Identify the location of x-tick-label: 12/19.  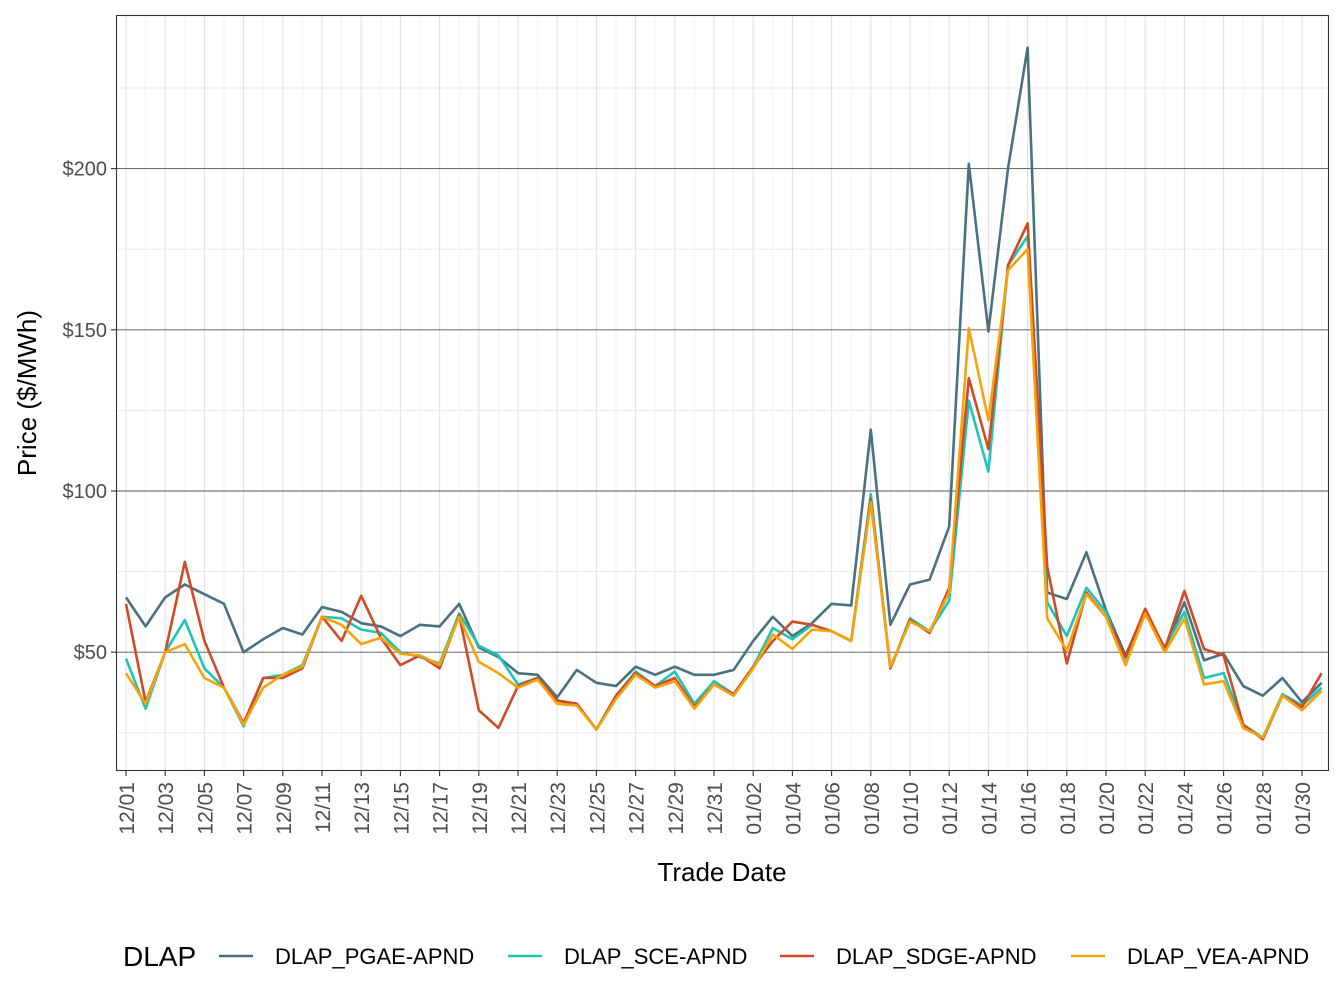
(480, 808).